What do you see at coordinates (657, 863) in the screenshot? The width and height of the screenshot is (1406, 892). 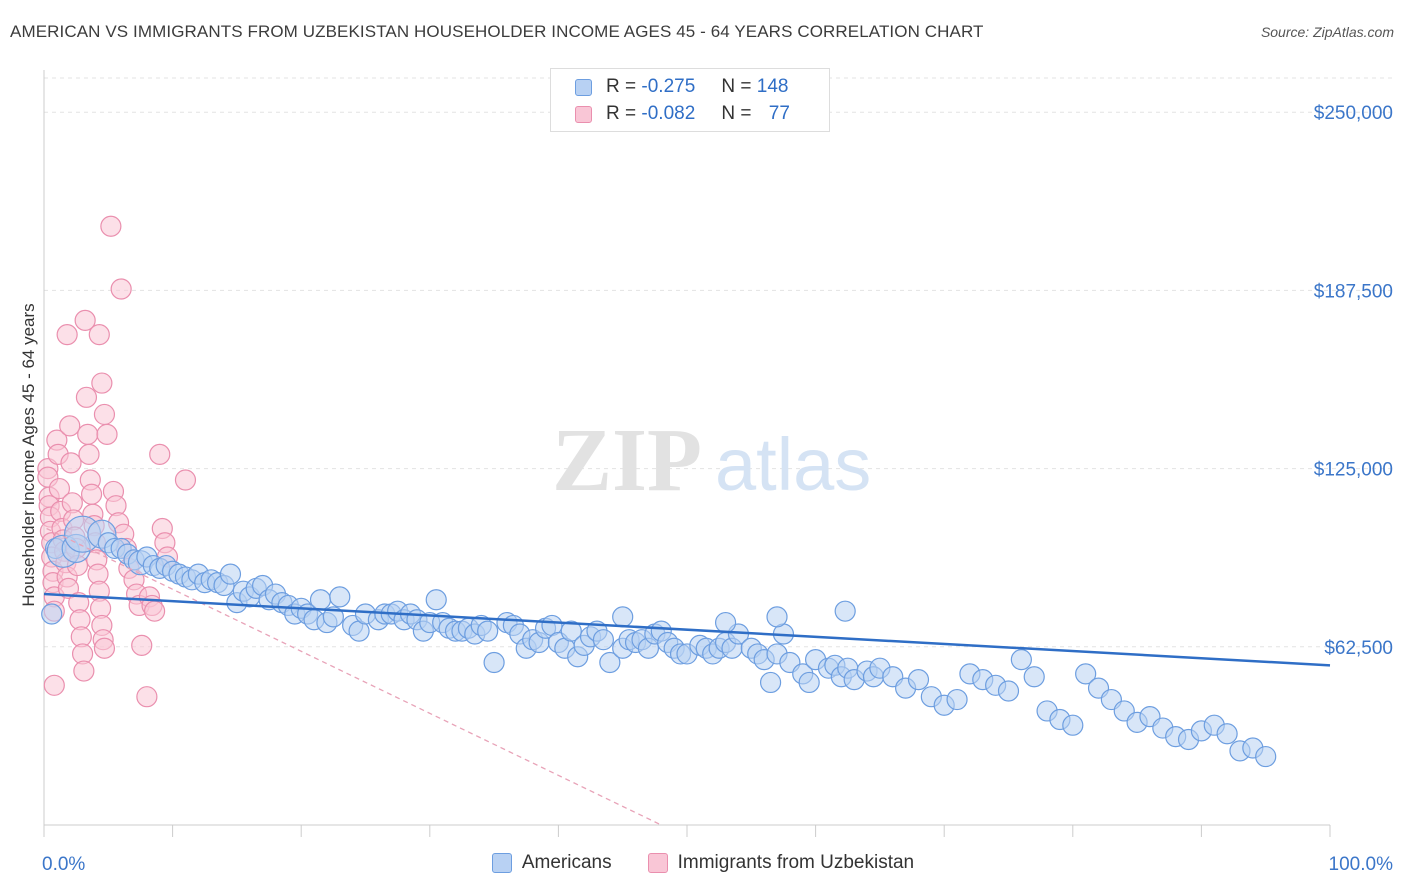 I see `immigrants-legend-swatch` at bounding box center [657, 863].